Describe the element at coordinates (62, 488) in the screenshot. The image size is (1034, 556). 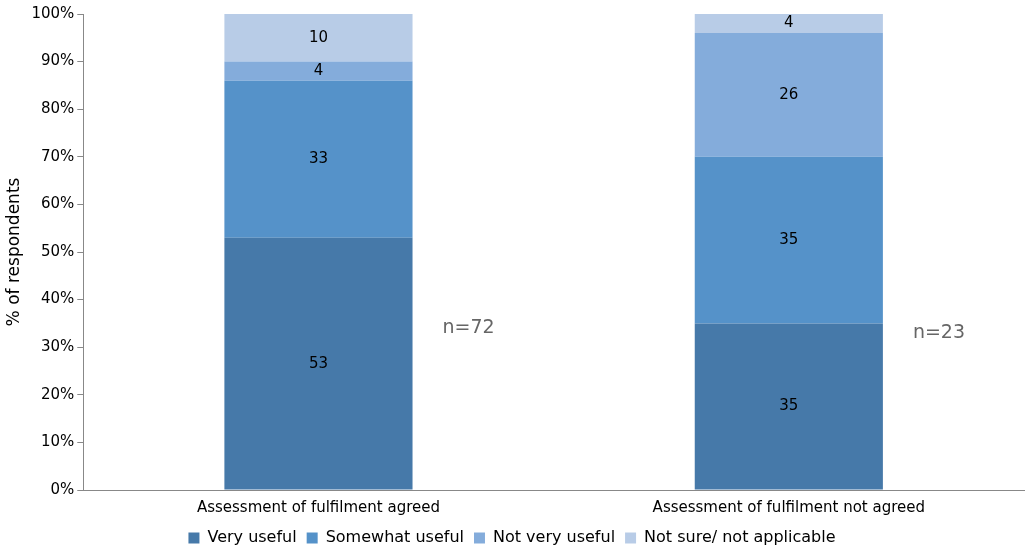
I see `y-tick-label: 0%` at that location.